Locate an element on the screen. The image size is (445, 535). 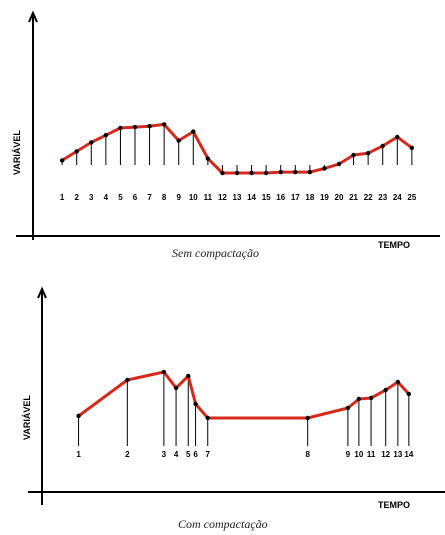
point-label-19: 19 is located at coordinates (324, 197).